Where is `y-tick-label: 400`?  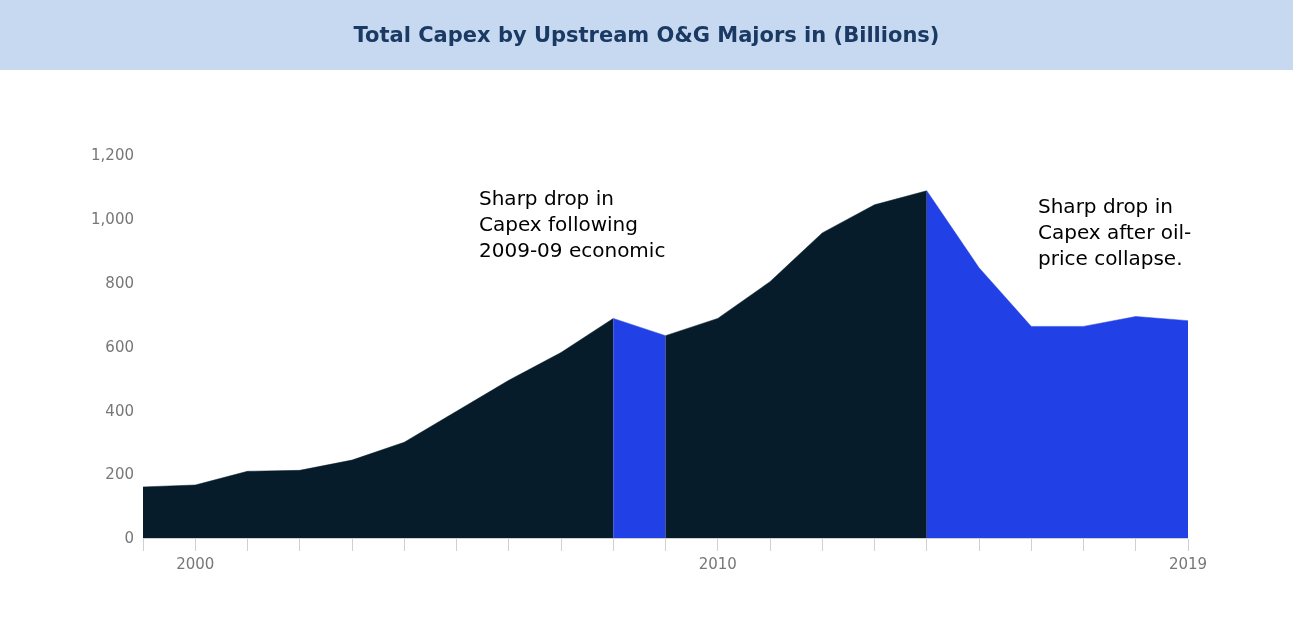 y-tick-label: 400 is located at coordinates (119, 410).